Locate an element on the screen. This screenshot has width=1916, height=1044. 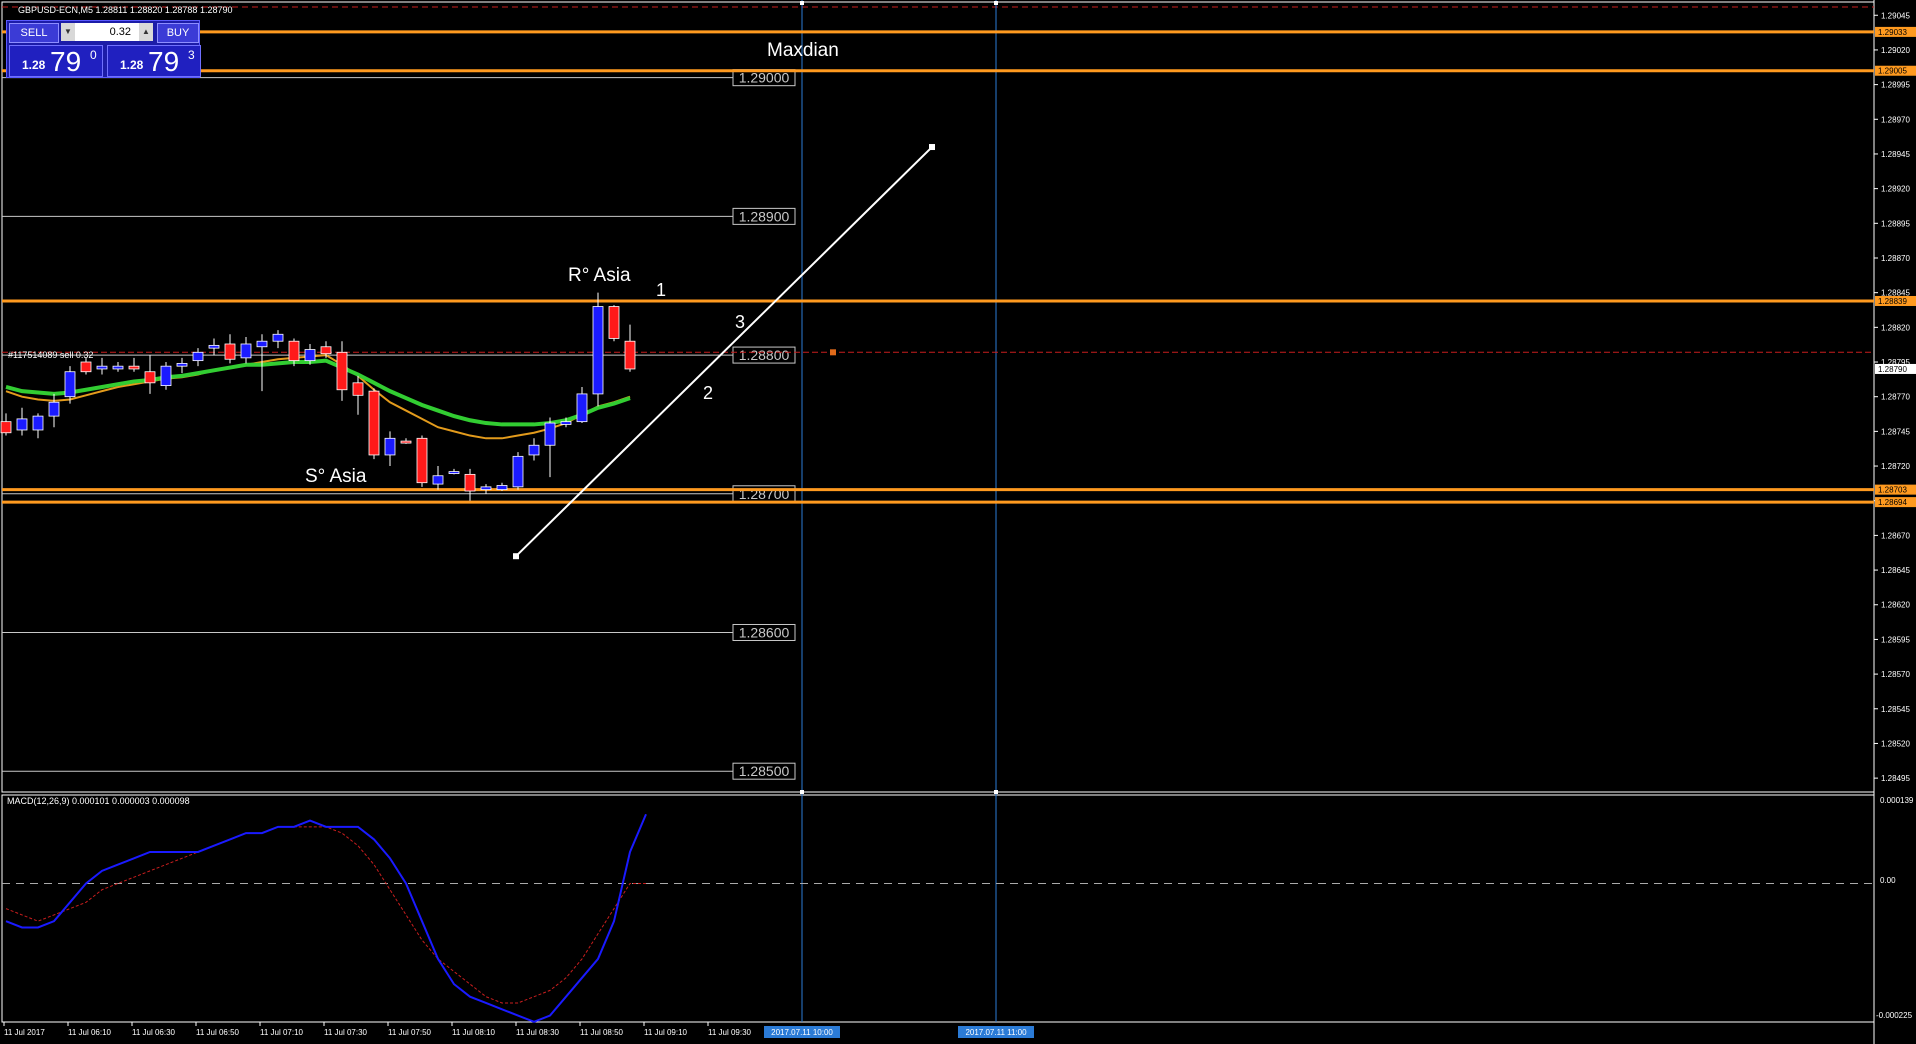
macd-label: MACD(12,26,9) 0.000101 0.000003 0.000098 is located at coordinates (98, 801).